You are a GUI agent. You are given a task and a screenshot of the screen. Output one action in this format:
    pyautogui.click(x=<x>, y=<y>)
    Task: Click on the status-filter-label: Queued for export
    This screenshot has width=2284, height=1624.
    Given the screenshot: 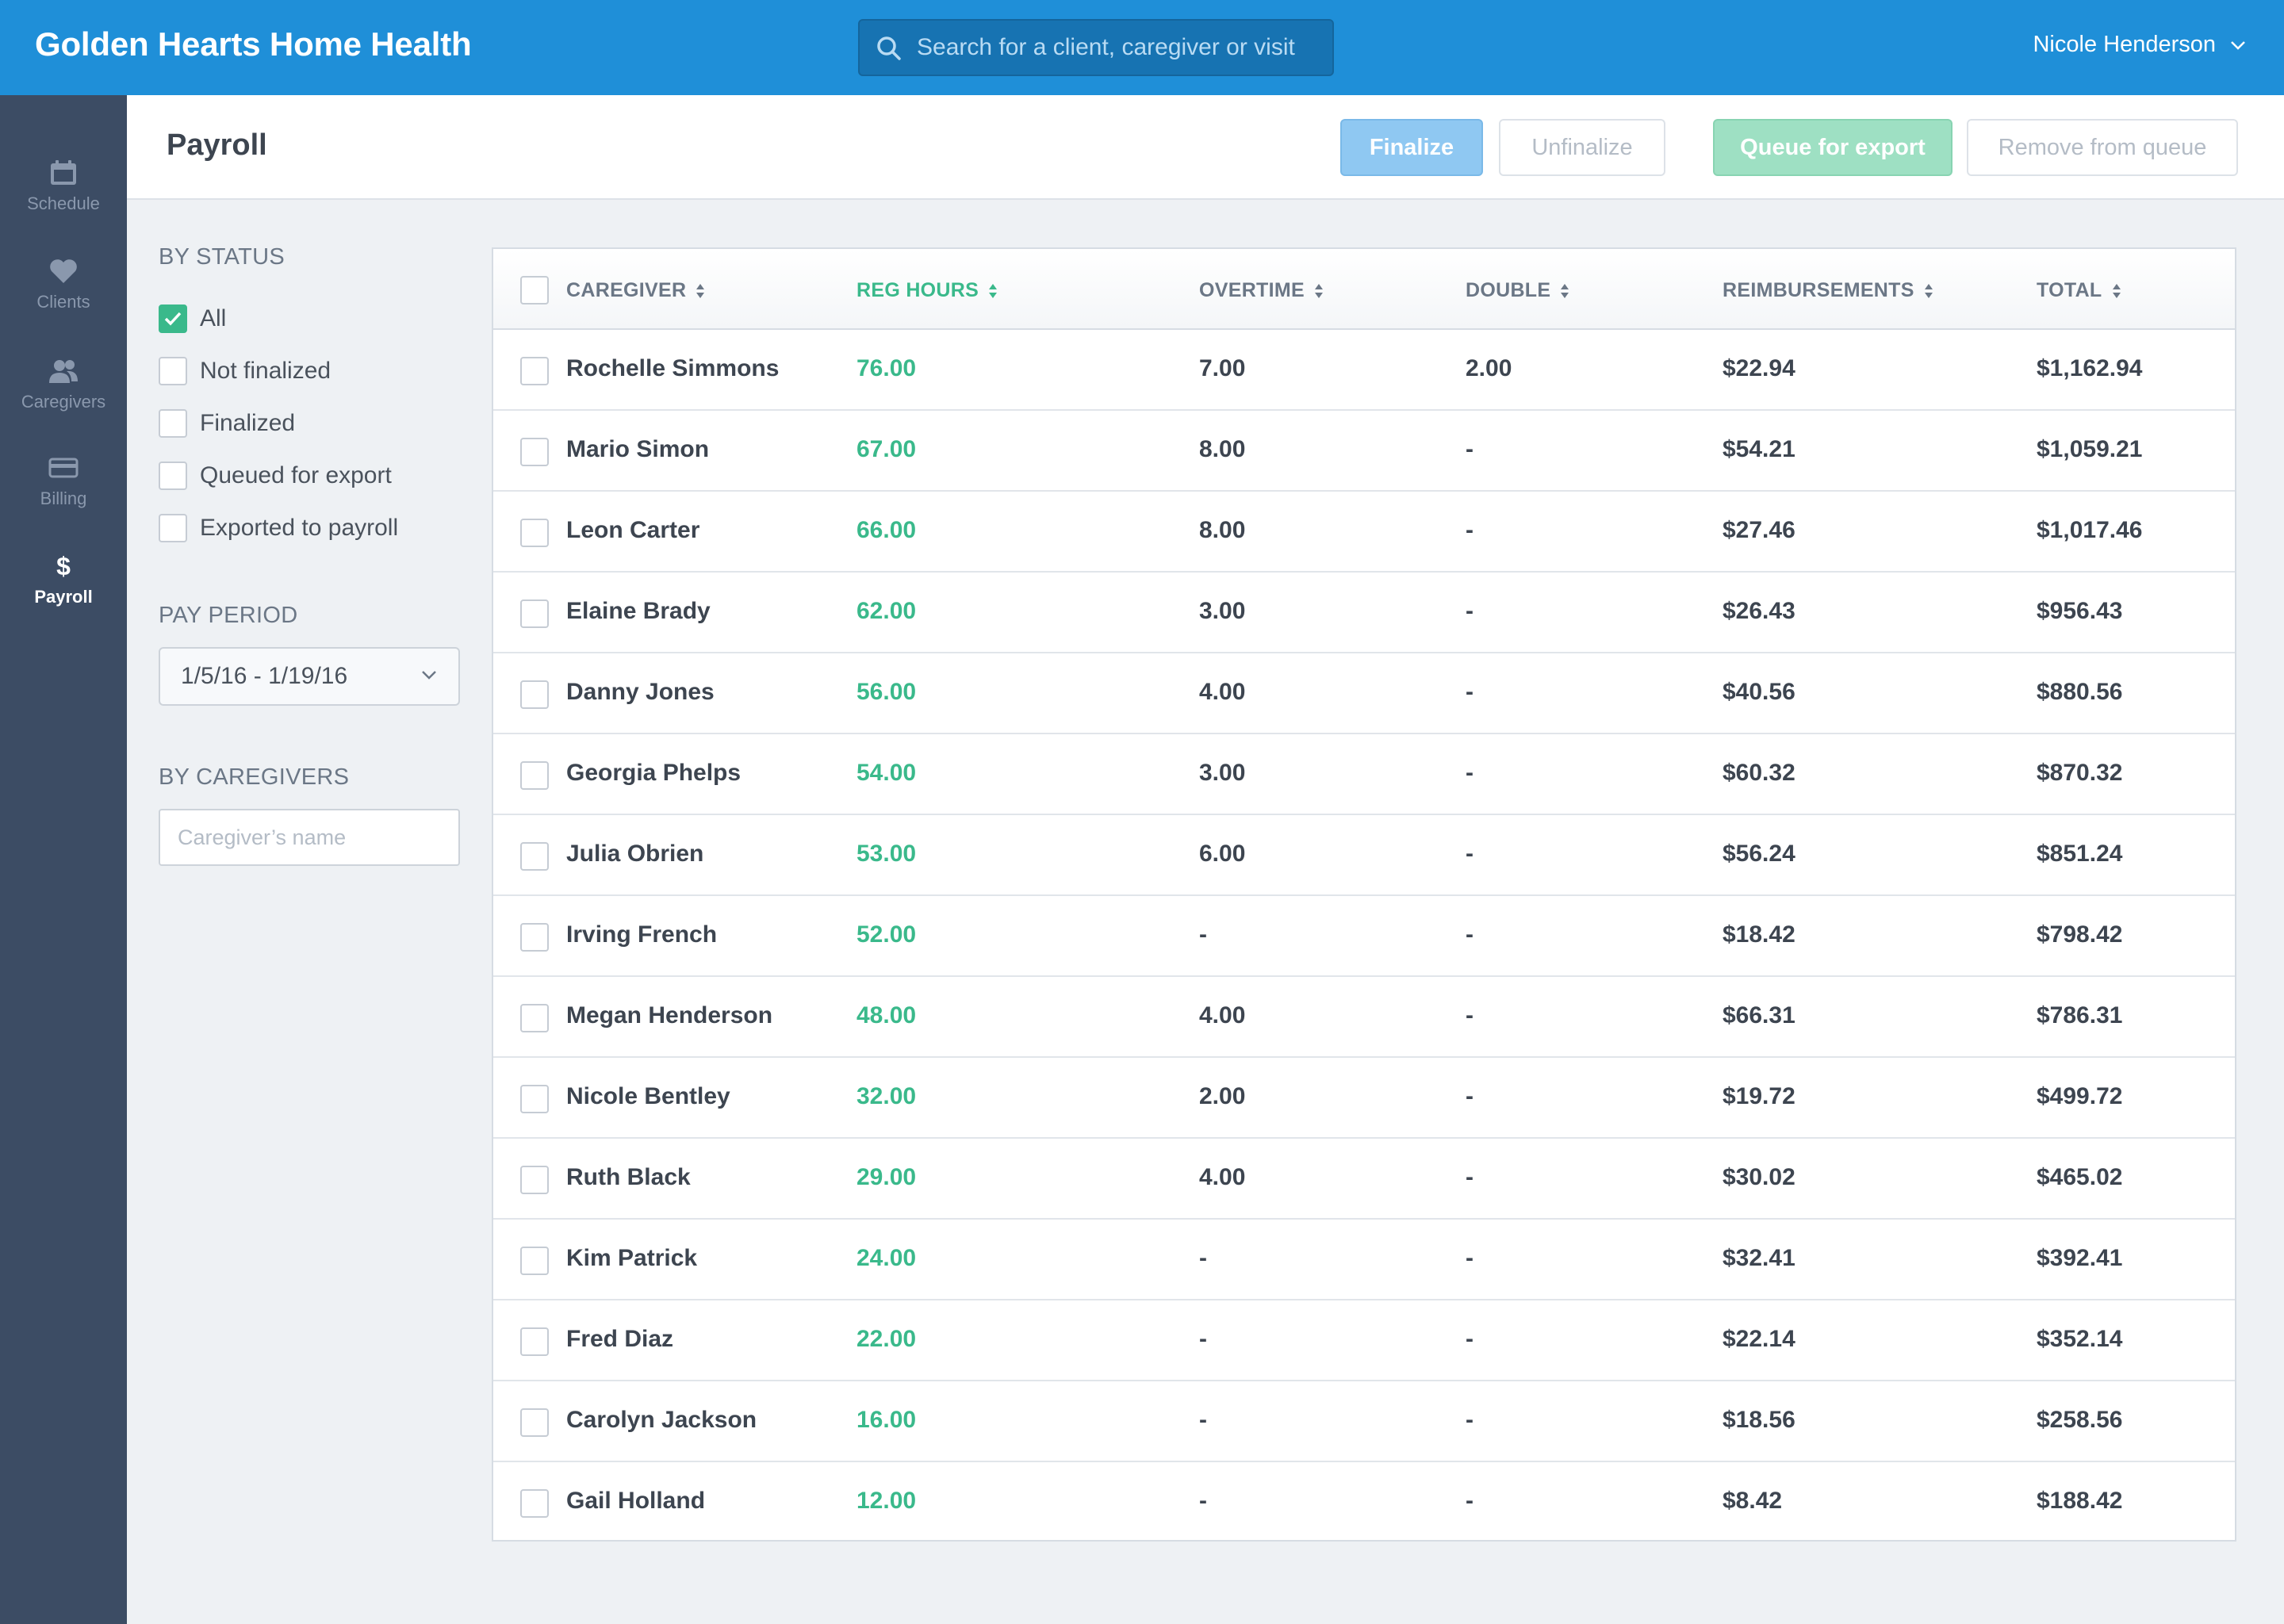 What is the action you would take?
    pyautogui.click(x=296, y=475)
    